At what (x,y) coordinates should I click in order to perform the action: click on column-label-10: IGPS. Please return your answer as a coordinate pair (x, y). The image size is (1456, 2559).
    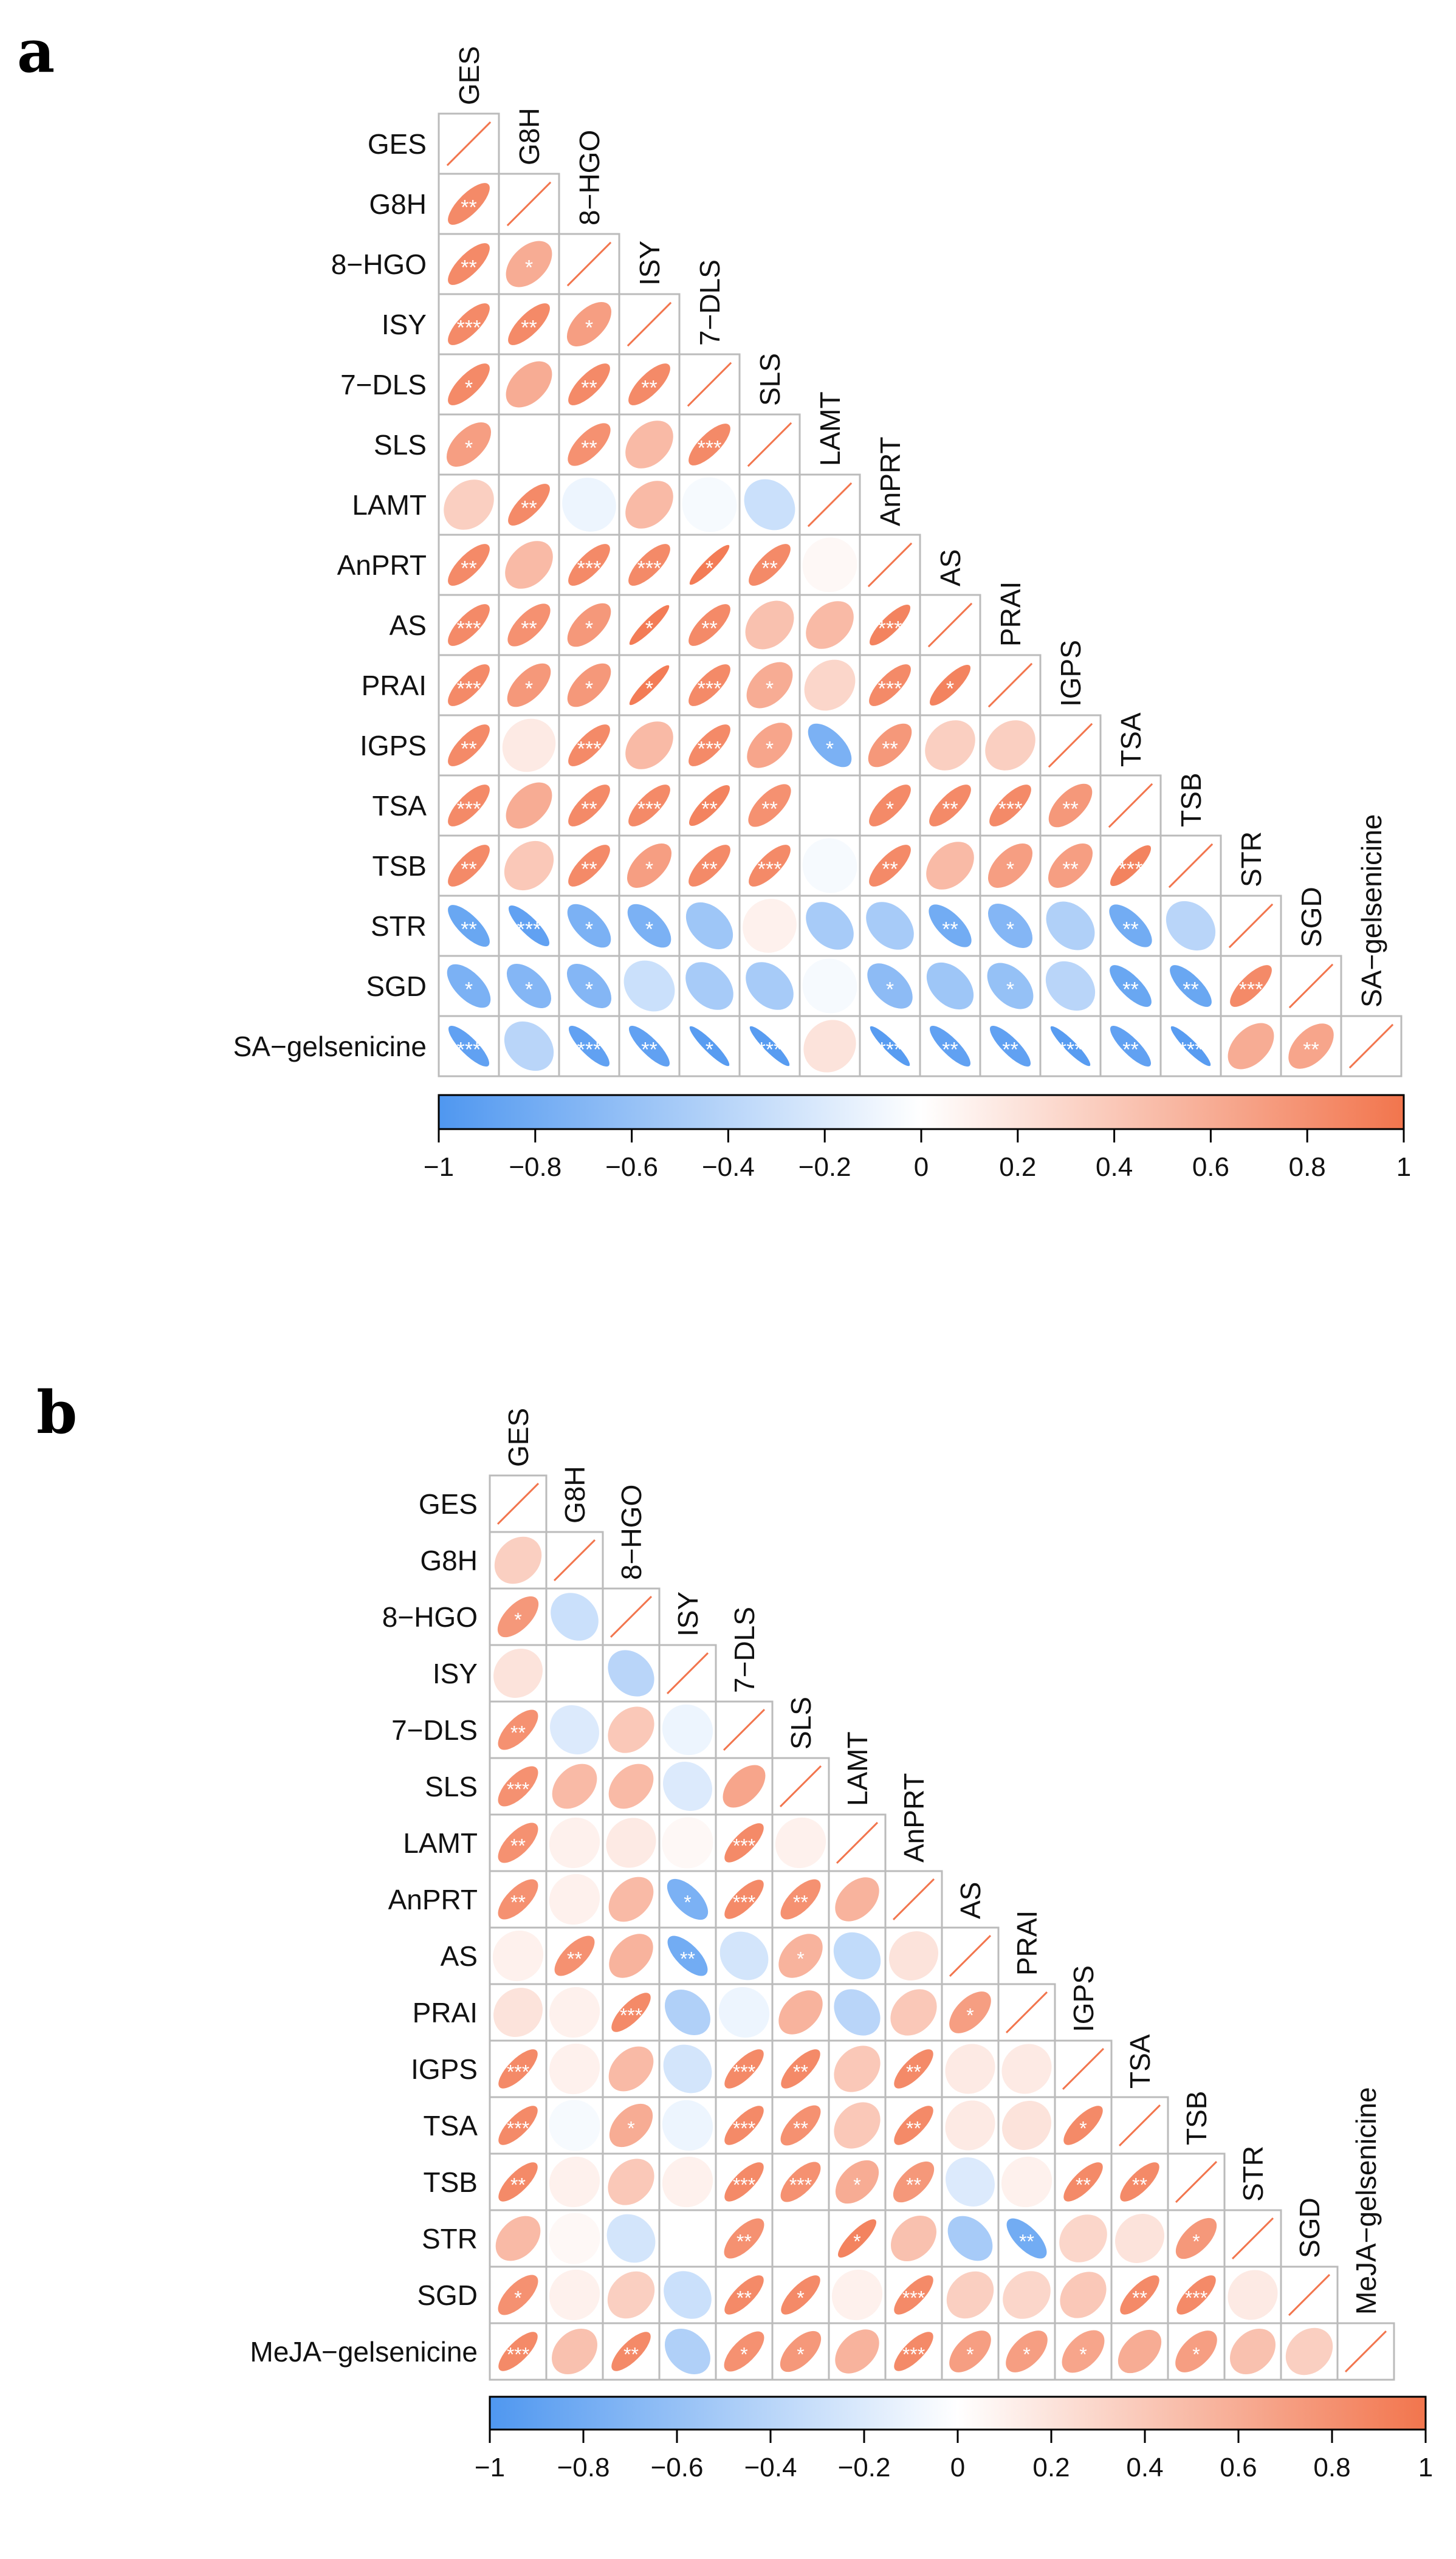
    Looking at the image, I should click on (1083, 1998).